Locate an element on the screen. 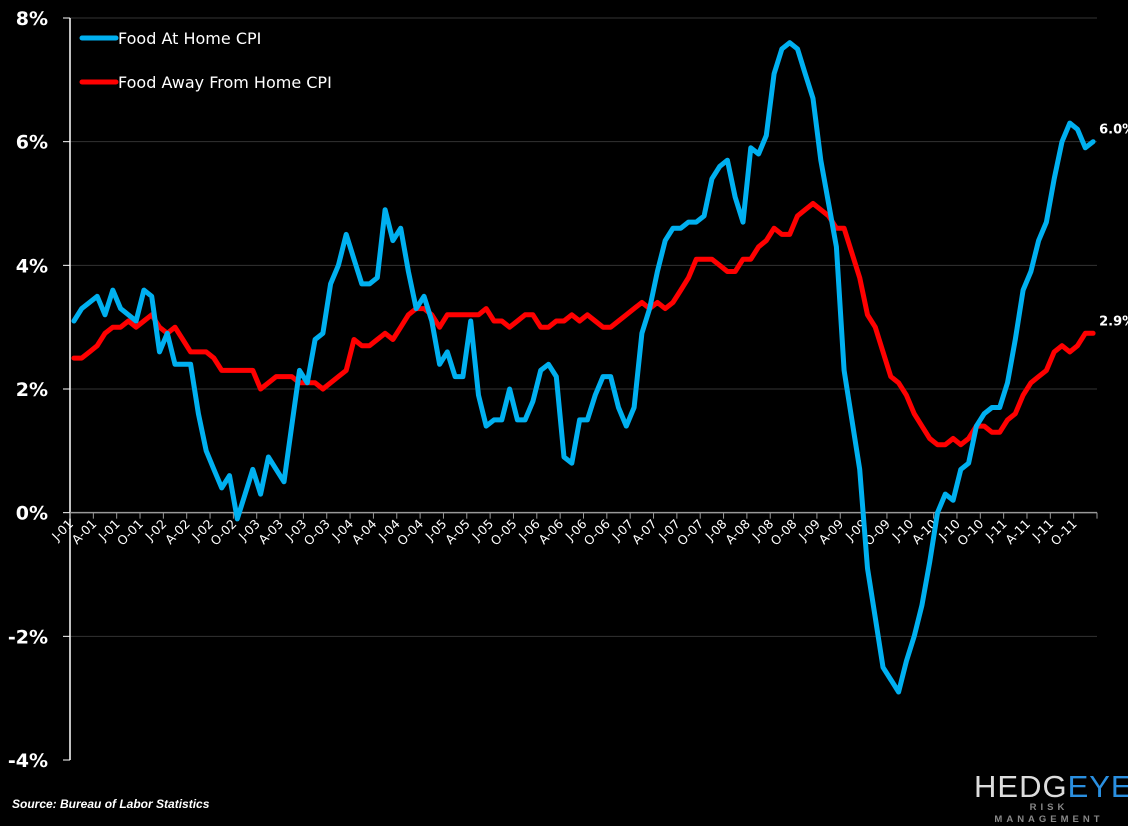 The height and width of the screenshot is (826, 1128). y-axis: 8% 6% 4% 2% 0% -2% -4% is located at coordinates (39, 390).